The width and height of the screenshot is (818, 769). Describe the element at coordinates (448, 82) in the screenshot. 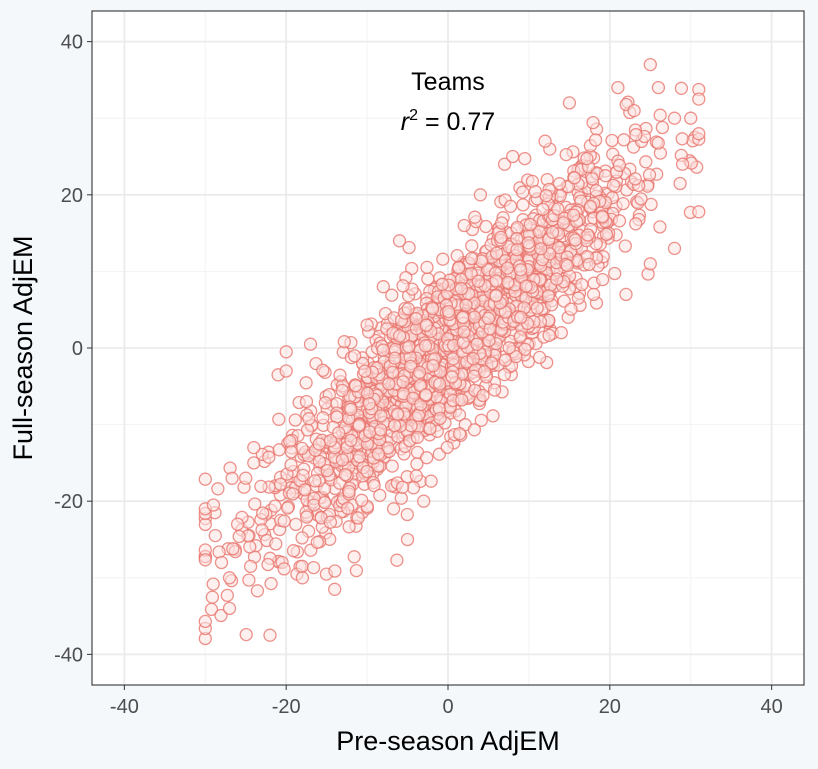

I see `annotation-label: Teams` at that location.